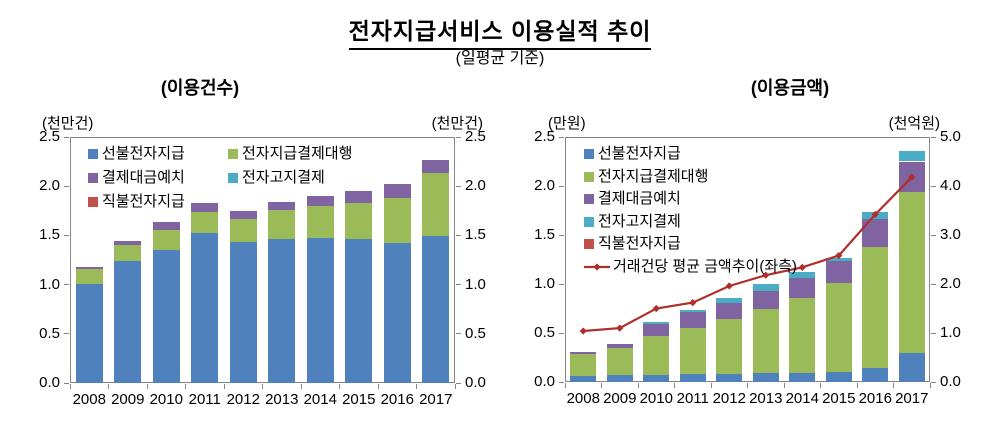 The image size is (1000, 434). Describe the element at coordinates (790, 88) in the screenshot. I see `chart-title-usage-amount: (이용금액)` at that location.